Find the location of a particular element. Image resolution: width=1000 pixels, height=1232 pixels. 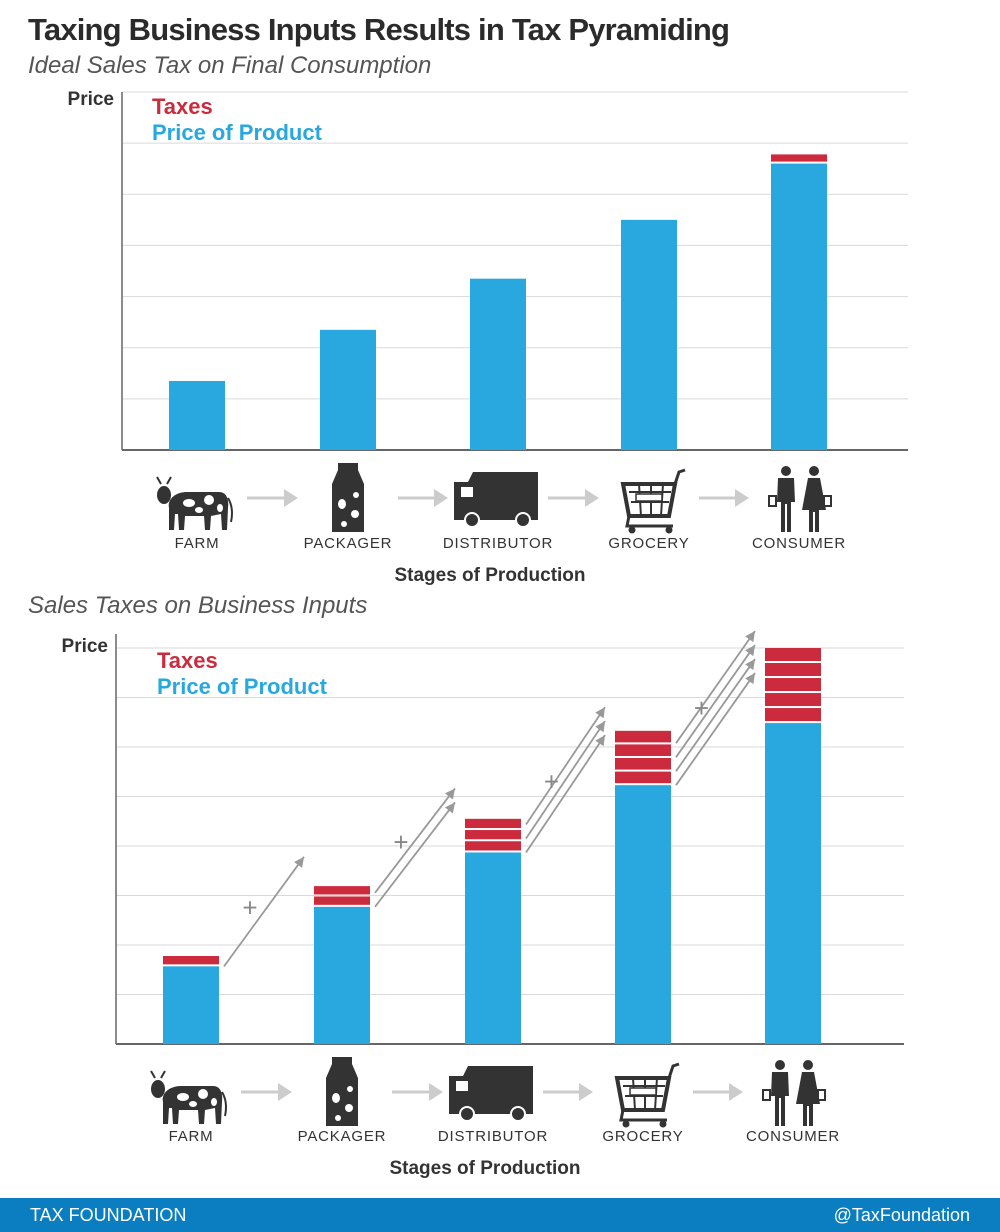

shopping-cart-icon is located at coordinates (647, 1095).